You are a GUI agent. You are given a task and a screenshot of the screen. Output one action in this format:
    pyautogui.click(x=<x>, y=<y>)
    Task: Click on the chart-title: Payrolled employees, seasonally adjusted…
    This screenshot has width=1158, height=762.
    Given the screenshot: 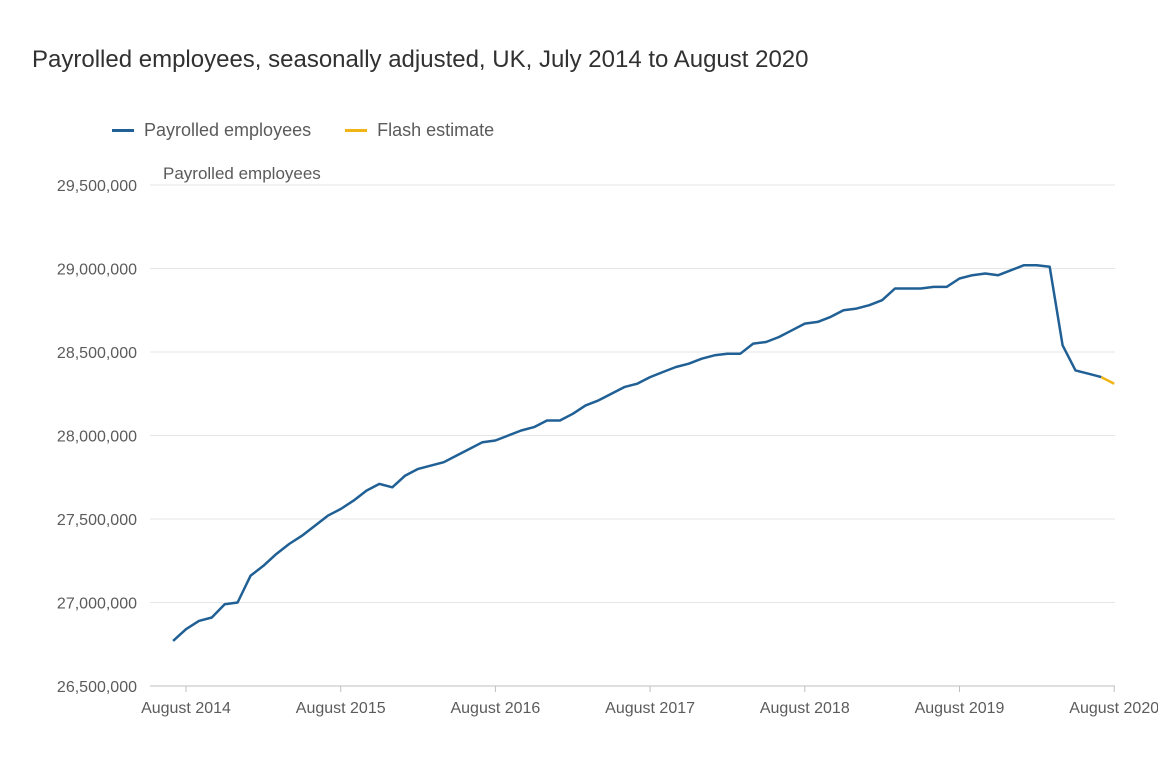 What is the action you would take?
    pyautogui.click(x=420, y=59)
    